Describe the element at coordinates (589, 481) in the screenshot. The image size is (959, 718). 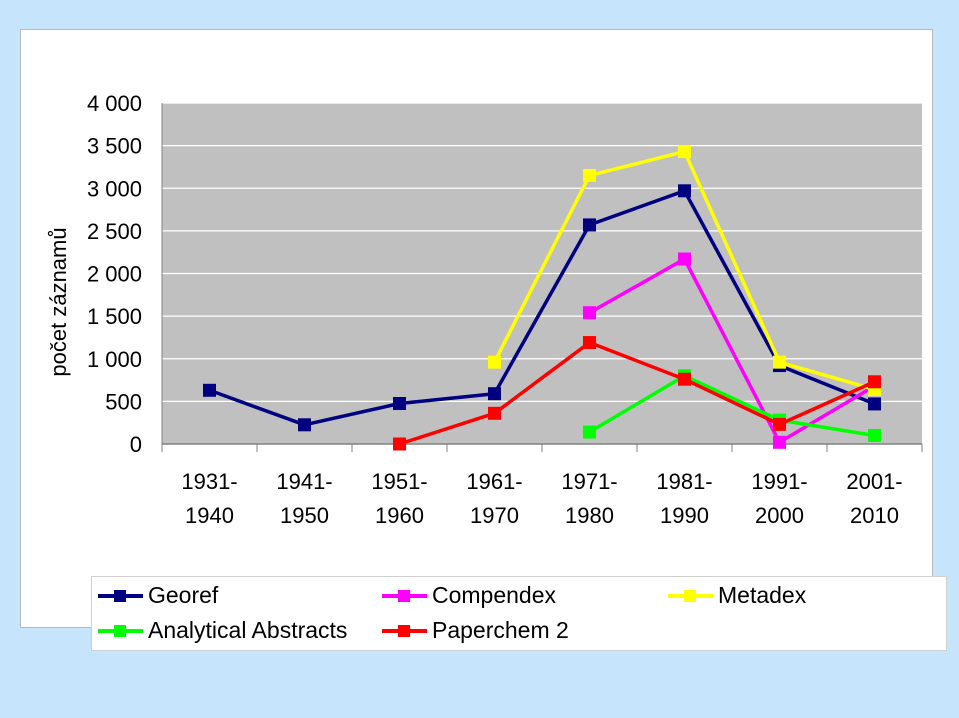
I see `x-tick-label: 1971-` at that location.